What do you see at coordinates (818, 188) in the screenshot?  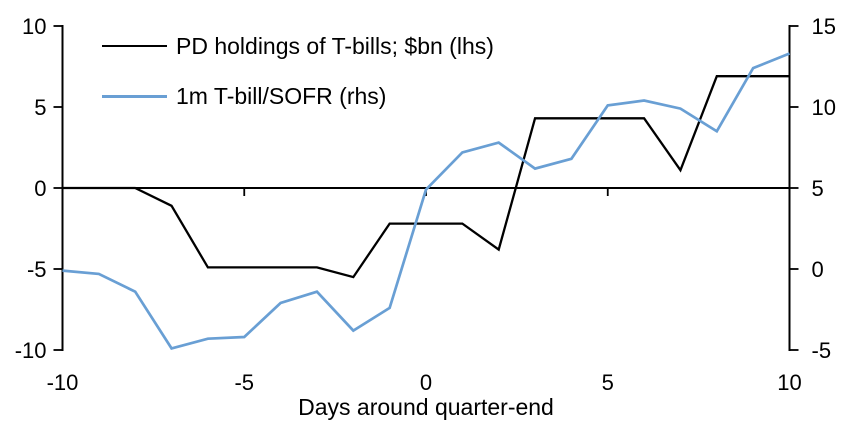 I see `y-right-tick-label: 5` at bounding box center [818, 188].